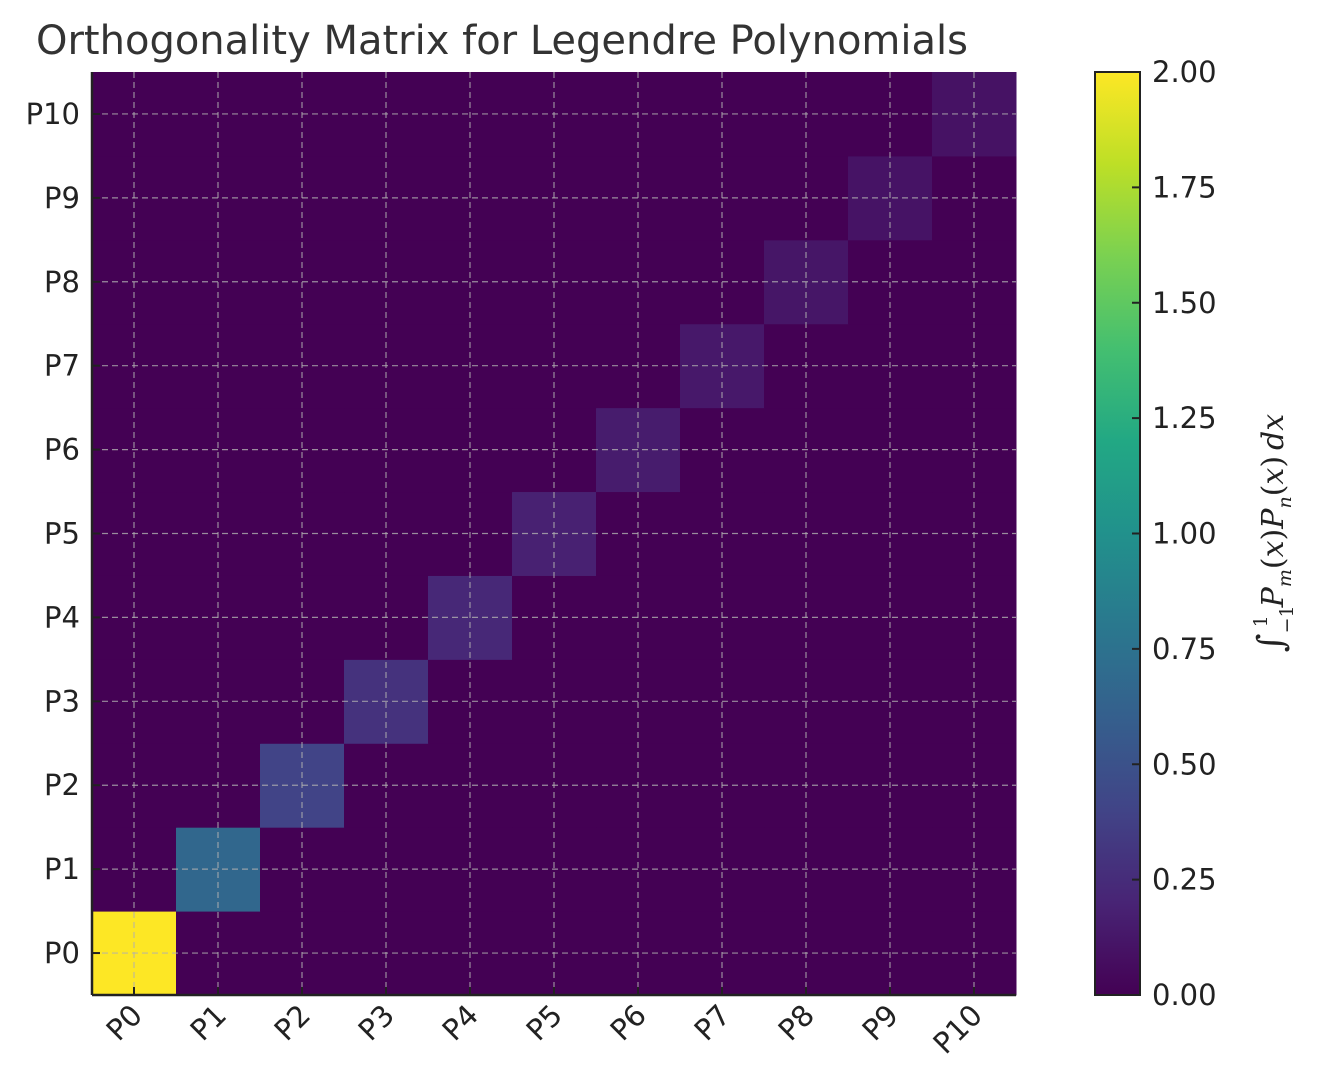 The height and width of the screenshot is (1092, 1323). I want to click on x-tick-label: P8, so click(795, 1022).